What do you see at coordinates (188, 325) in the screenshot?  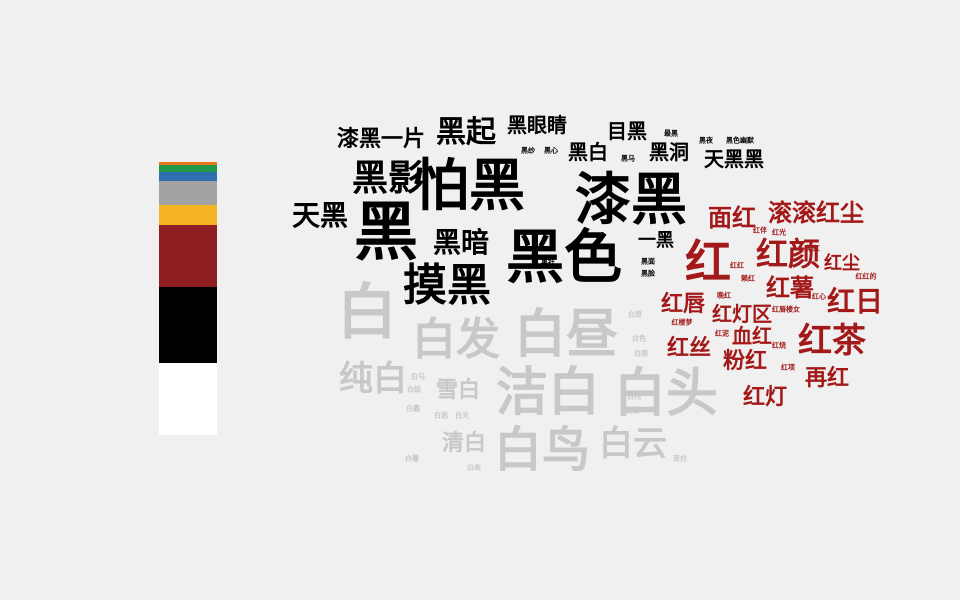 I see `palette-swatch-black` at bounding box center [188, 325].